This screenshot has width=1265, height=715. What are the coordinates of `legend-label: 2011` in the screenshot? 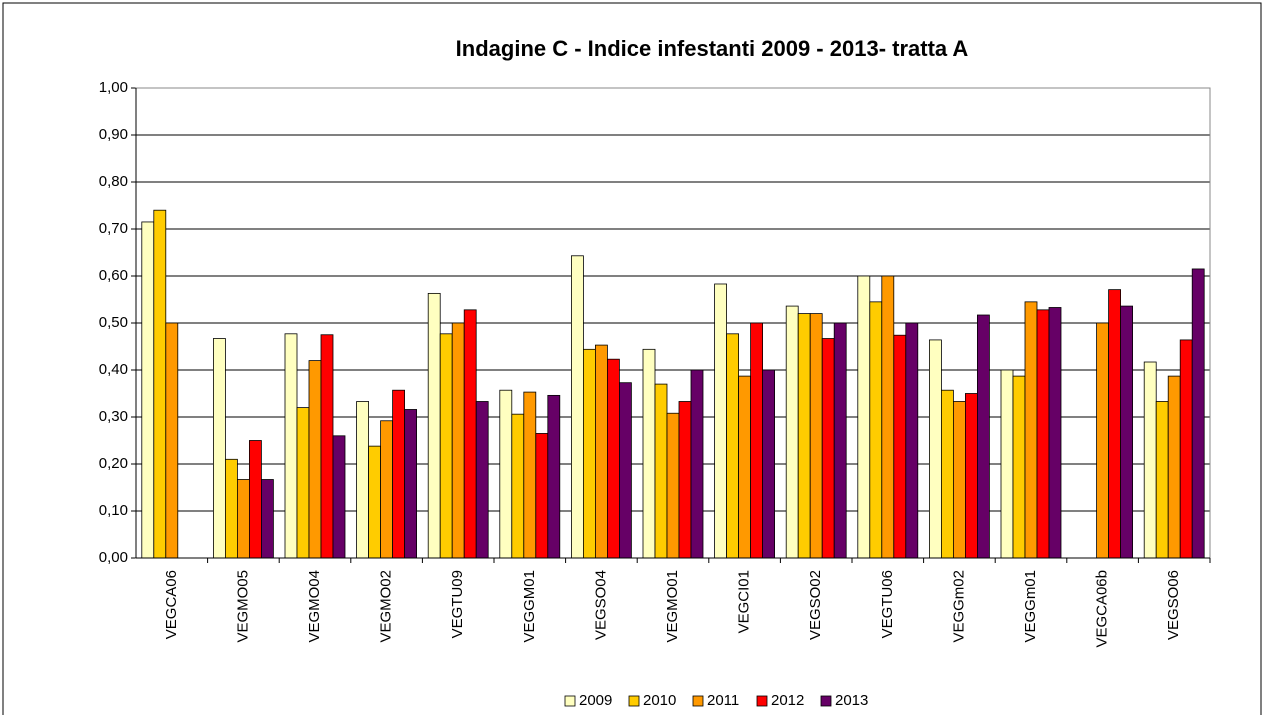 It's located at (723, 700).